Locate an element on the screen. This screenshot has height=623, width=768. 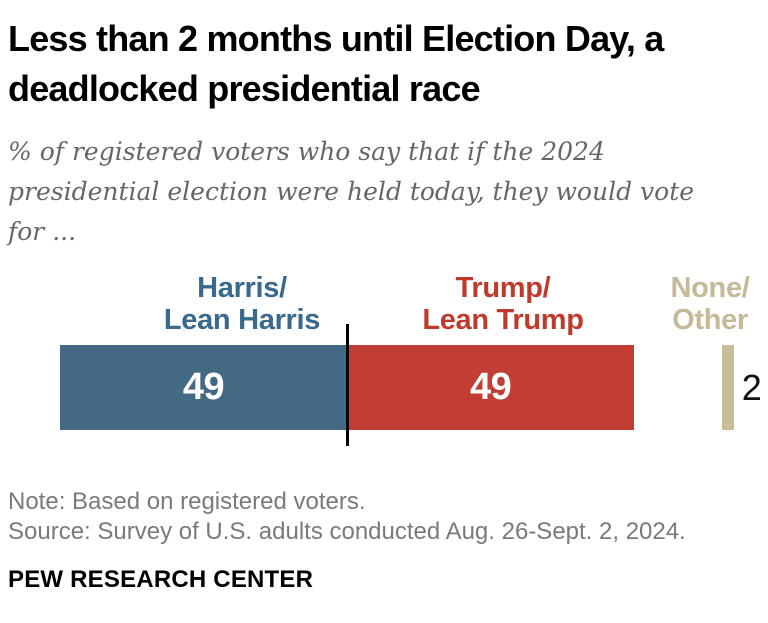
bar-value-none-other: 2 is located at coordinates (751, 387).